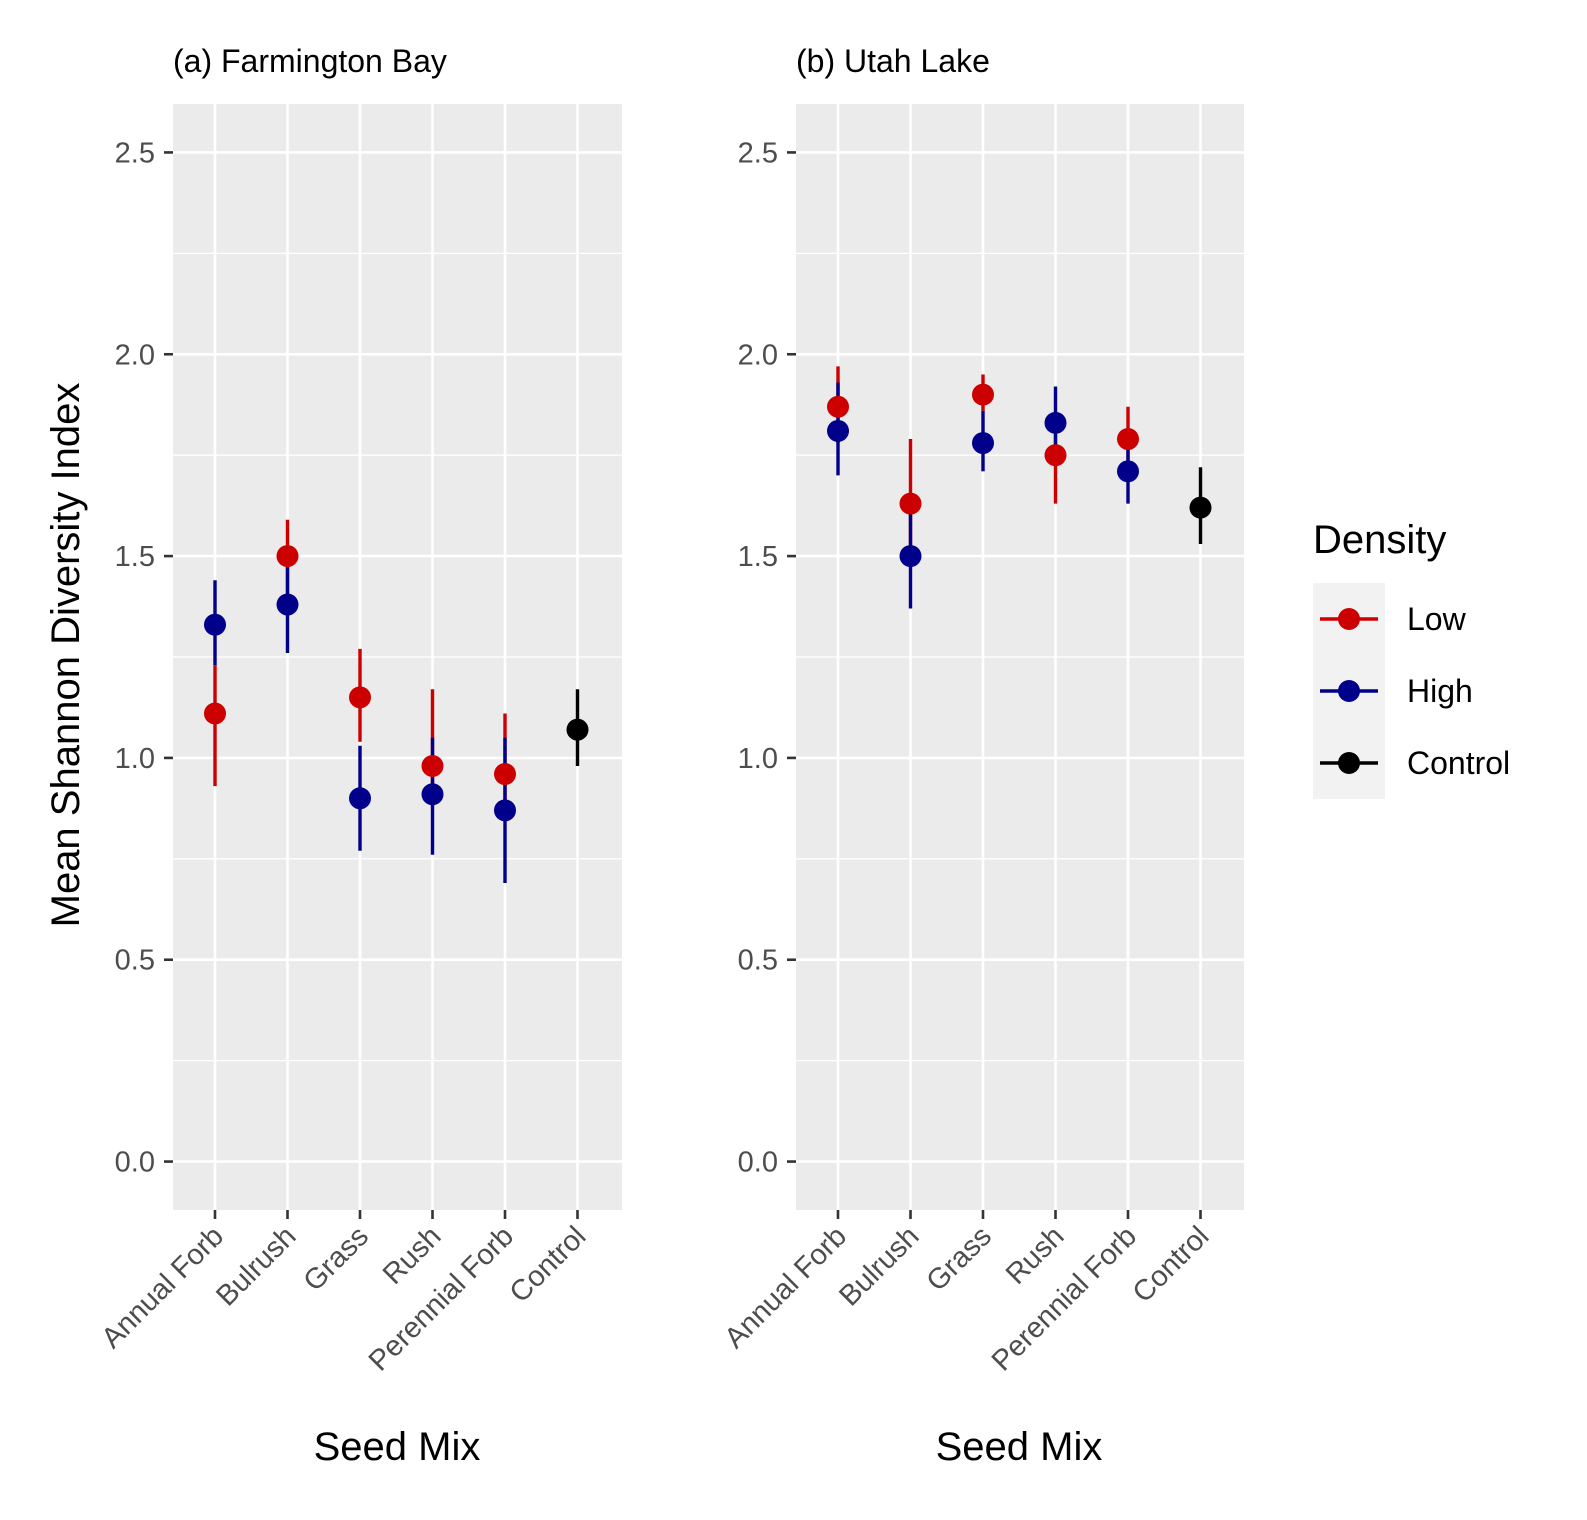 This screenshot has height=1520, width=1587. I want to click on legend-label-low: Low, so click(1437, 619).